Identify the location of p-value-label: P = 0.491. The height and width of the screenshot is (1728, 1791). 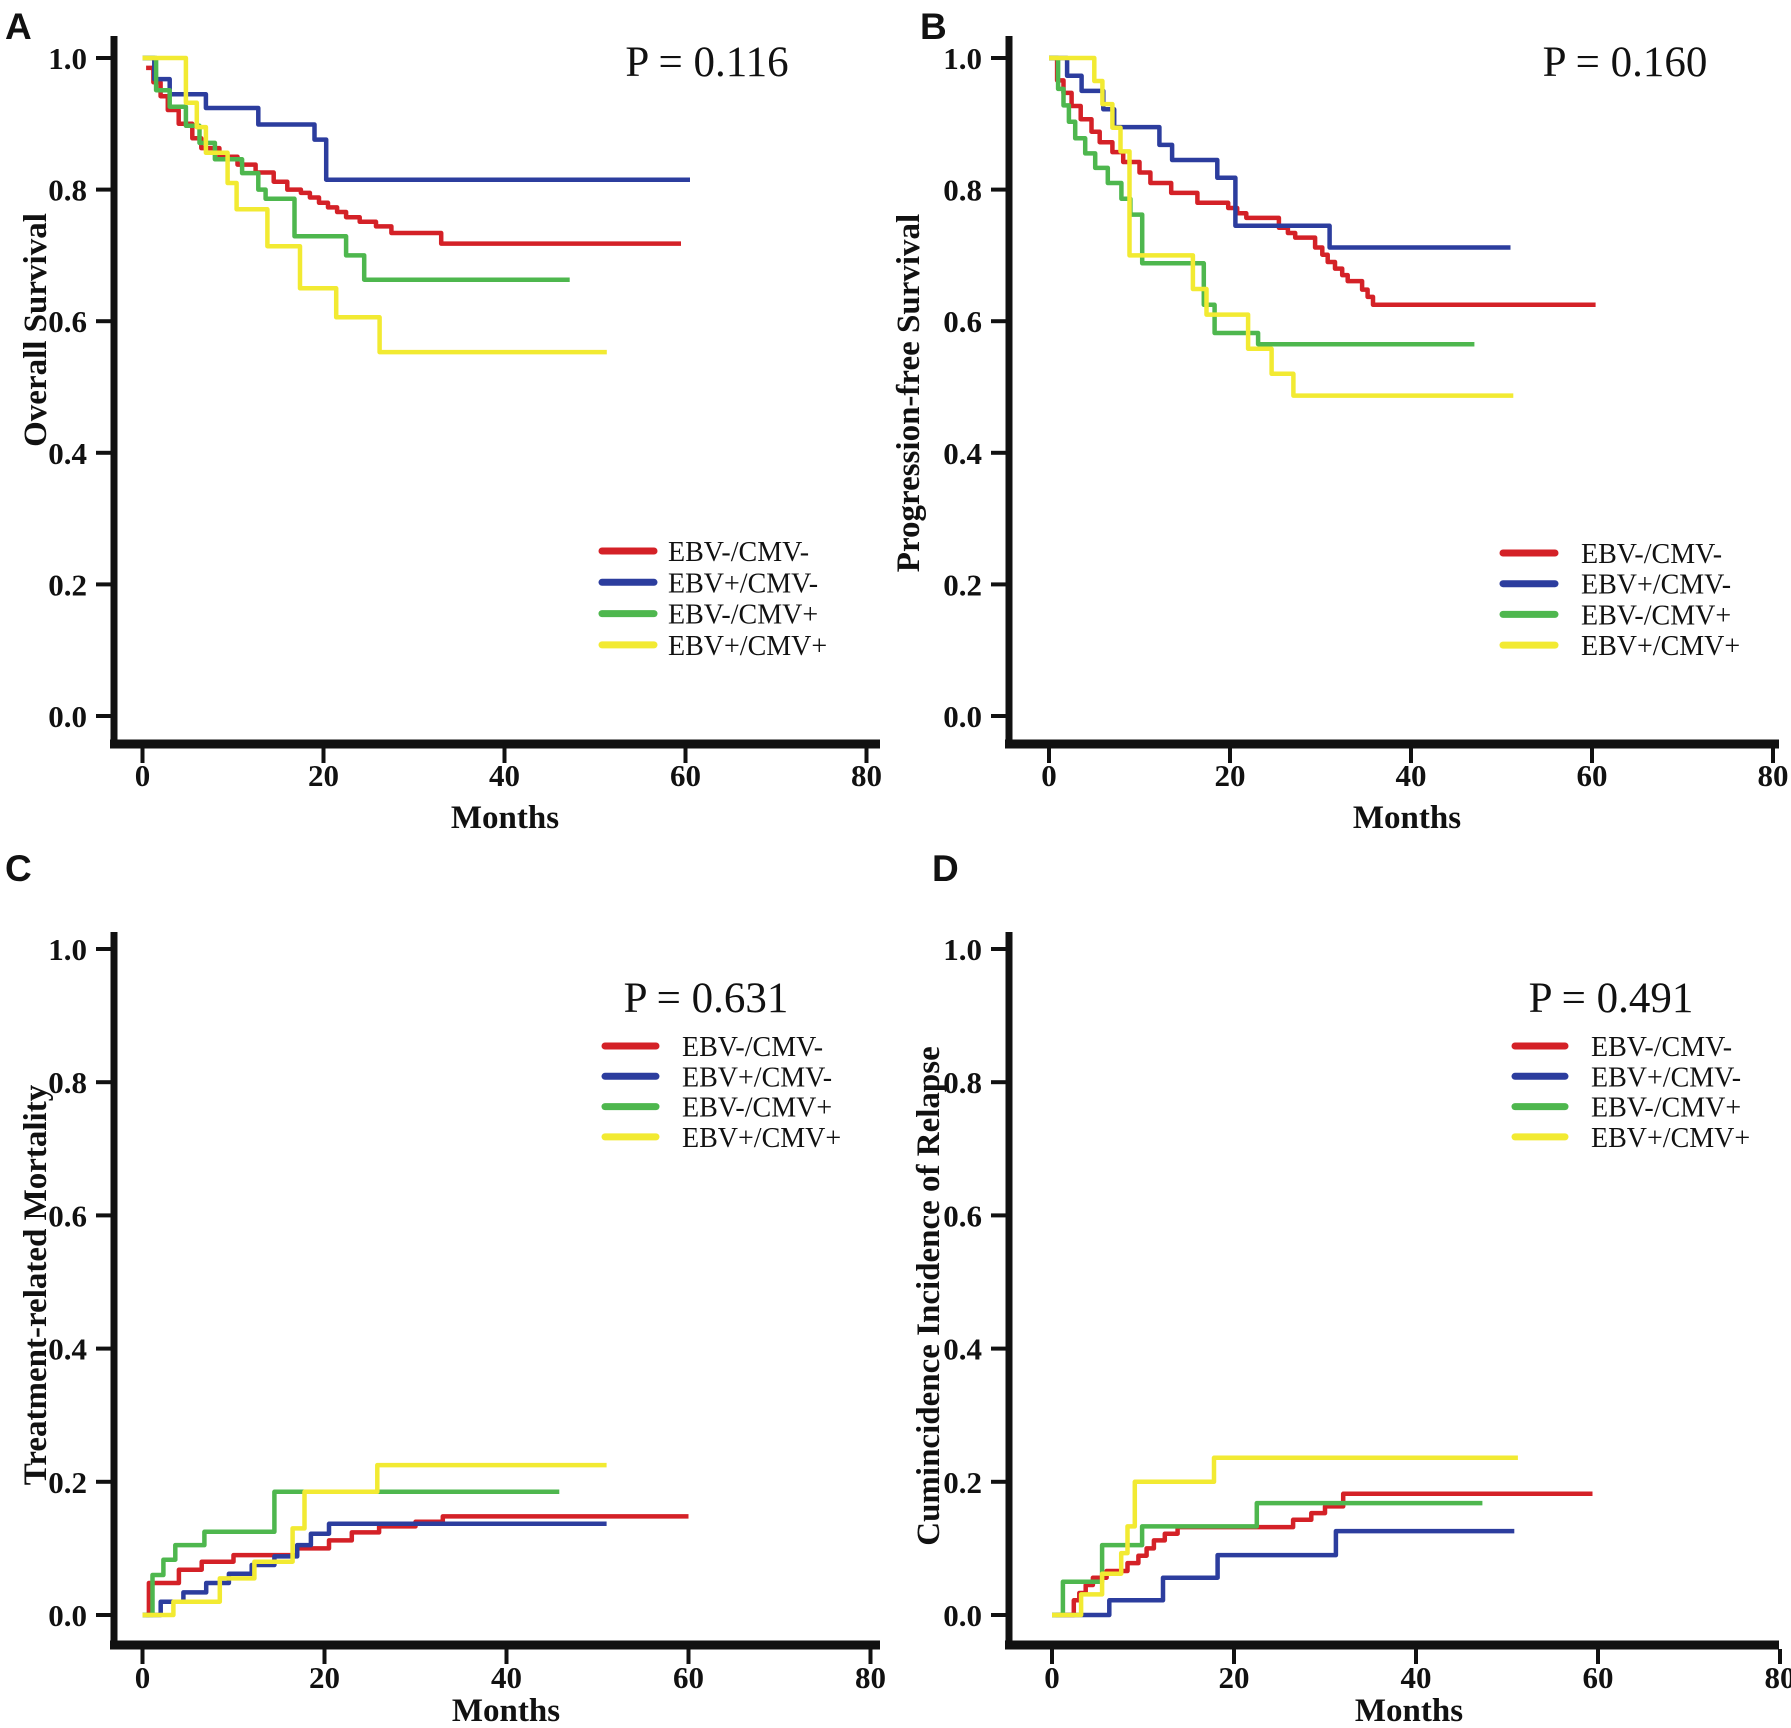
(1611, 998).